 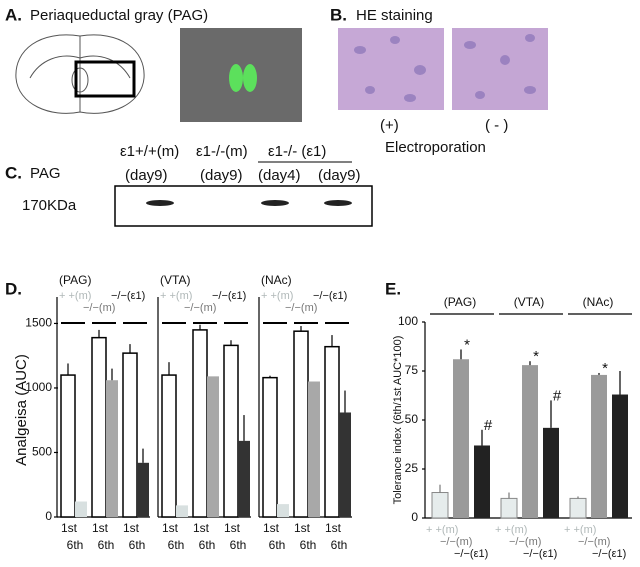 I want to click on panel-label: E., so click(x=393, y=288).